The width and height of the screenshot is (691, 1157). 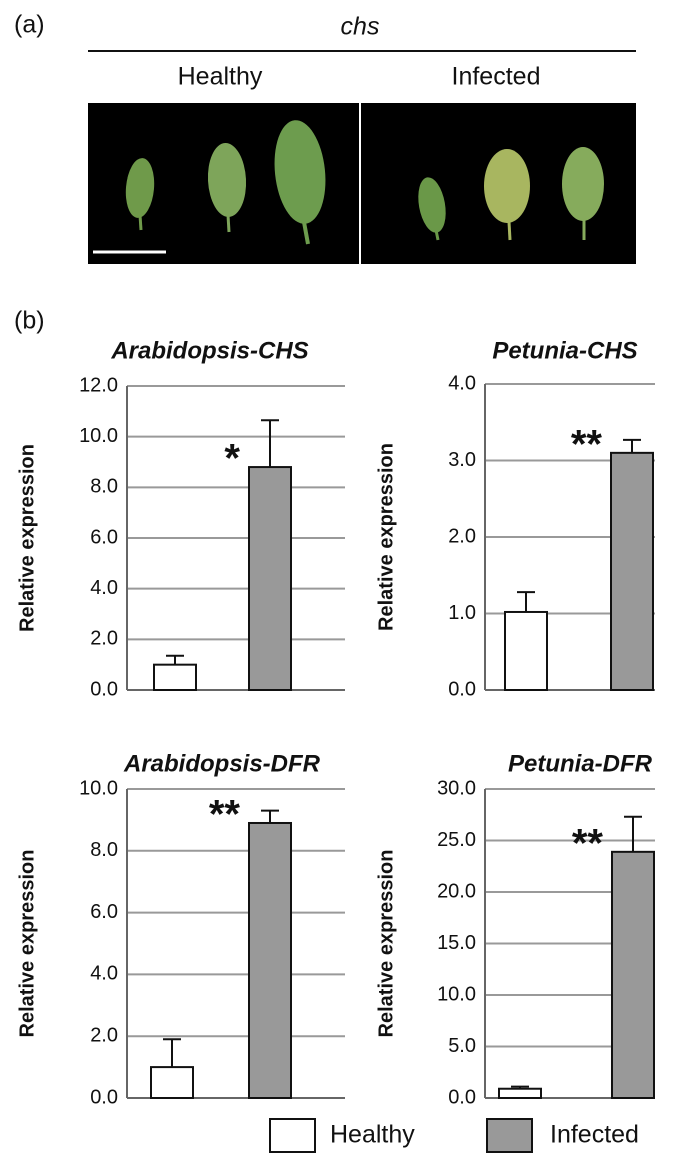 What do you see at coordinates (580, 763) in the screenshot?
I see `chart-title: Petunia-DFR` at bounding box center [580, 763].